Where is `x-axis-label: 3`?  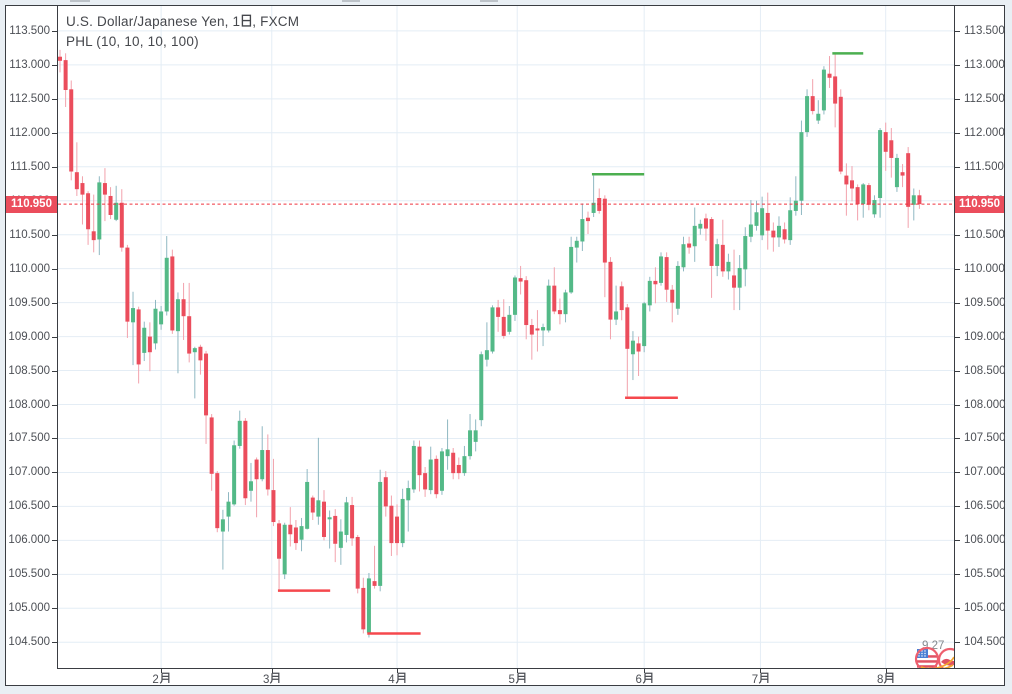 x-axis-label: 3 is located at coordinates (272, 679).